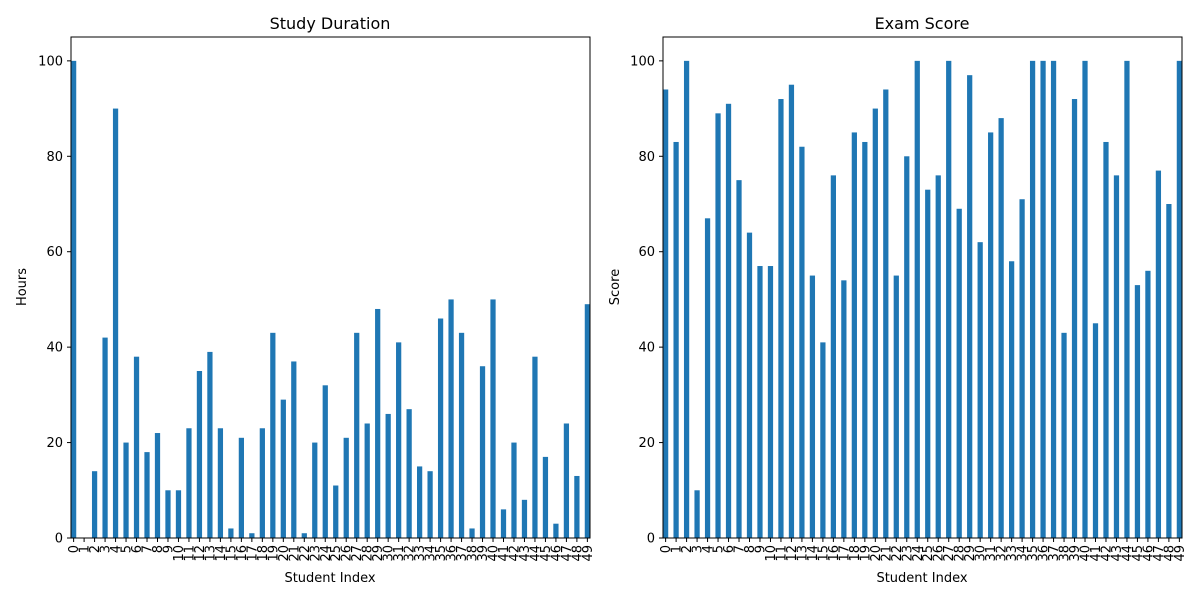  What do you see at coordinates (441, 553) in the screenshot?
I see `x-tick-label: 35` at bounding box center [441, 553].